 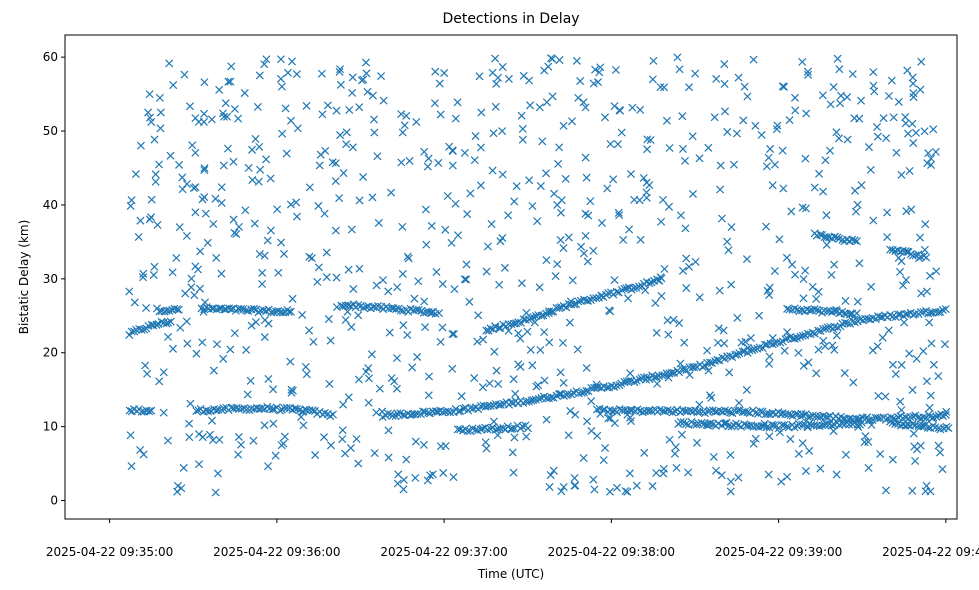 What do you see at coordinates (50, 427) in the screenshot?
I see `y-tick-label: 10` at bounding box center [50, 427].